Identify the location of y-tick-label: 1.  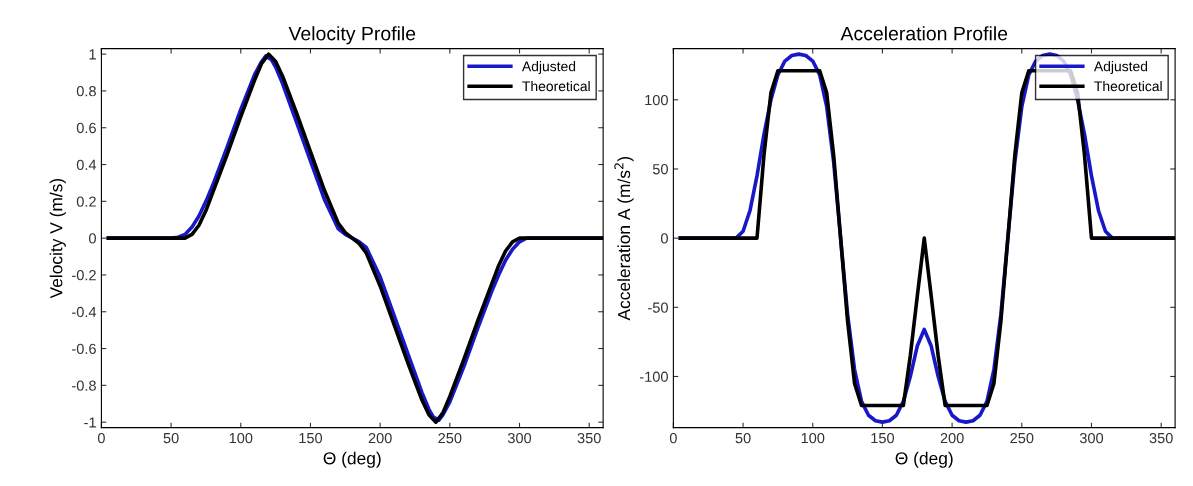
(92, 54).